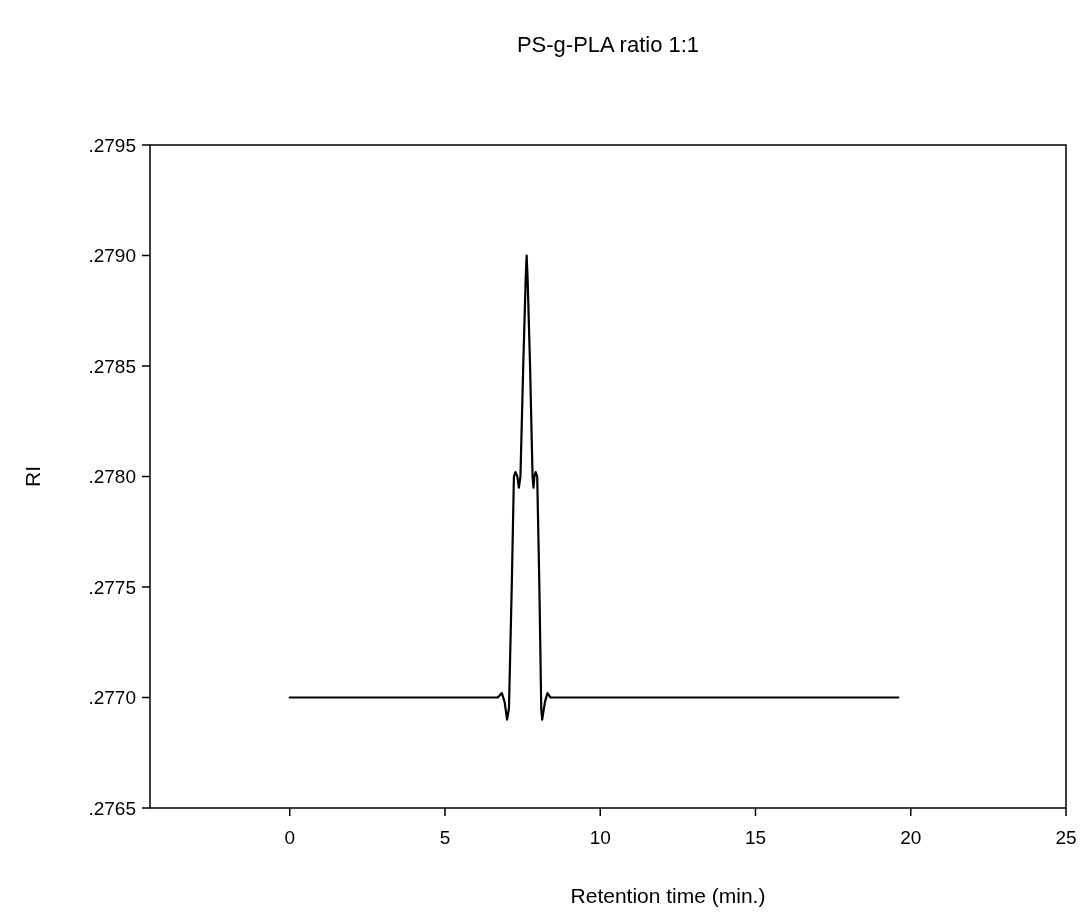 The image size is (1085, 922). What do you see at coordinates (600, 837) in the screenshot?
I see `x-tick-label: 10` at bounding box center [600, 837].